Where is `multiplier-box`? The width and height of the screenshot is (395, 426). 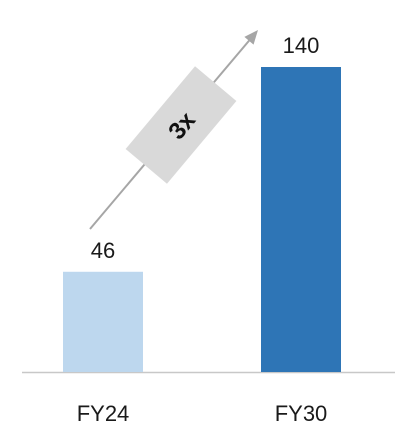 multiplier-box is located at coordinates (181, 125).